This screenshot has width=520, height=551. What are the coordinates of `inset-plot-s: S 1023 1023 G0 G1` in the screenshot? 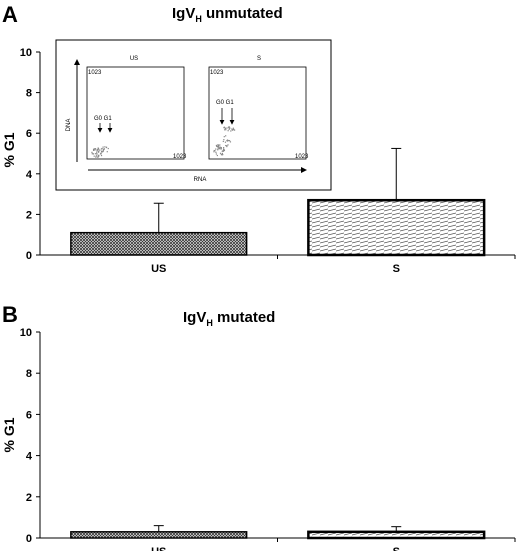 It's located at (258, 108).